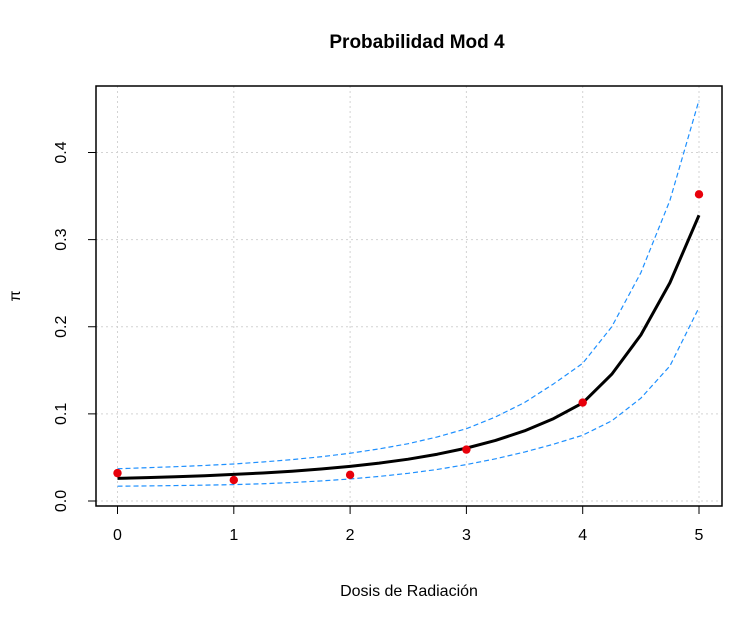 Image resolution: width=752 pixels, height=617 pixels. I want to click on y-tick-label: 0.4, so click(61, 152).